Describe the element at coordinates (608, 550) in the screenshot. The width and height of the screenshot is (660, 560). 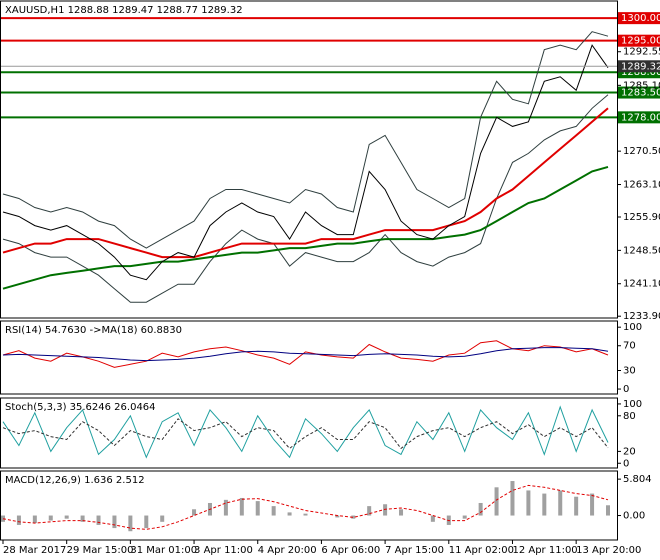
I see `x-tick-label: 13 Apr 20:00` at that location.